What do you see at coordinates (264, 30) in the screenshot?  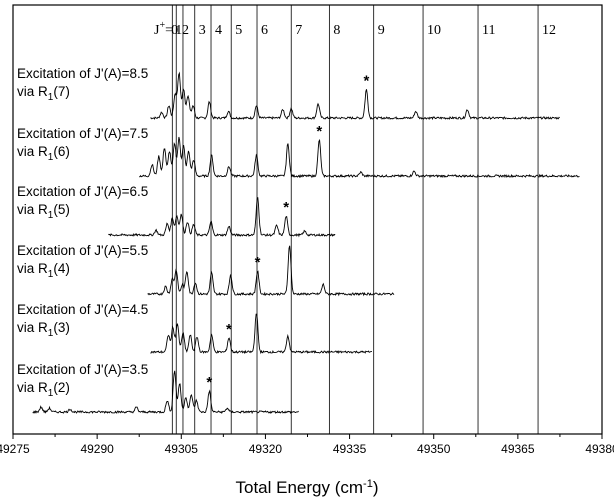 I see `j-label-6: 6` at bounding box center [264, 30].